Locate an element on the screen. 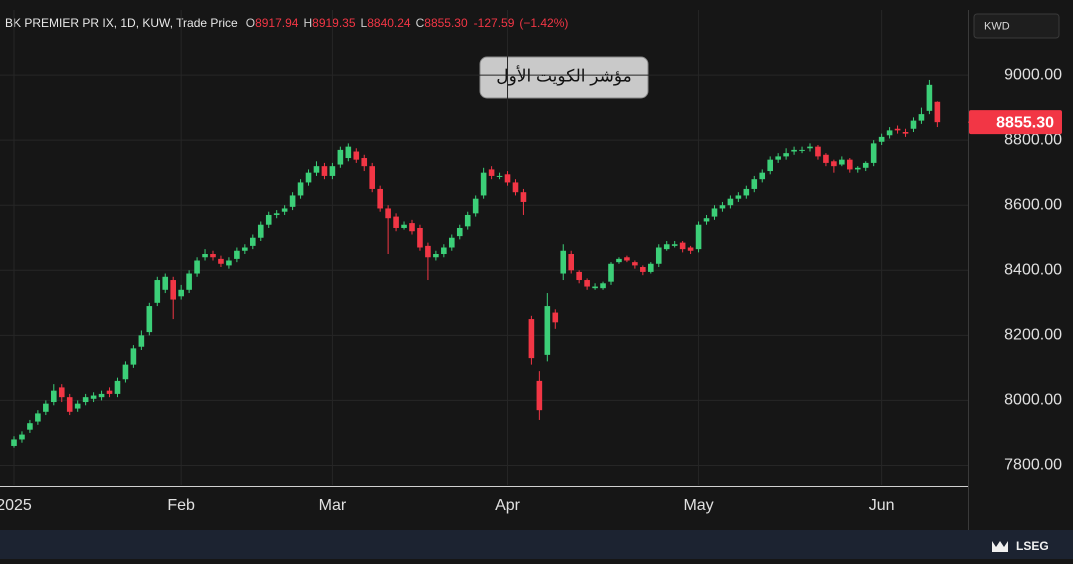  y-tick-label: 8800.00 is located at coordinates (1033, 139).